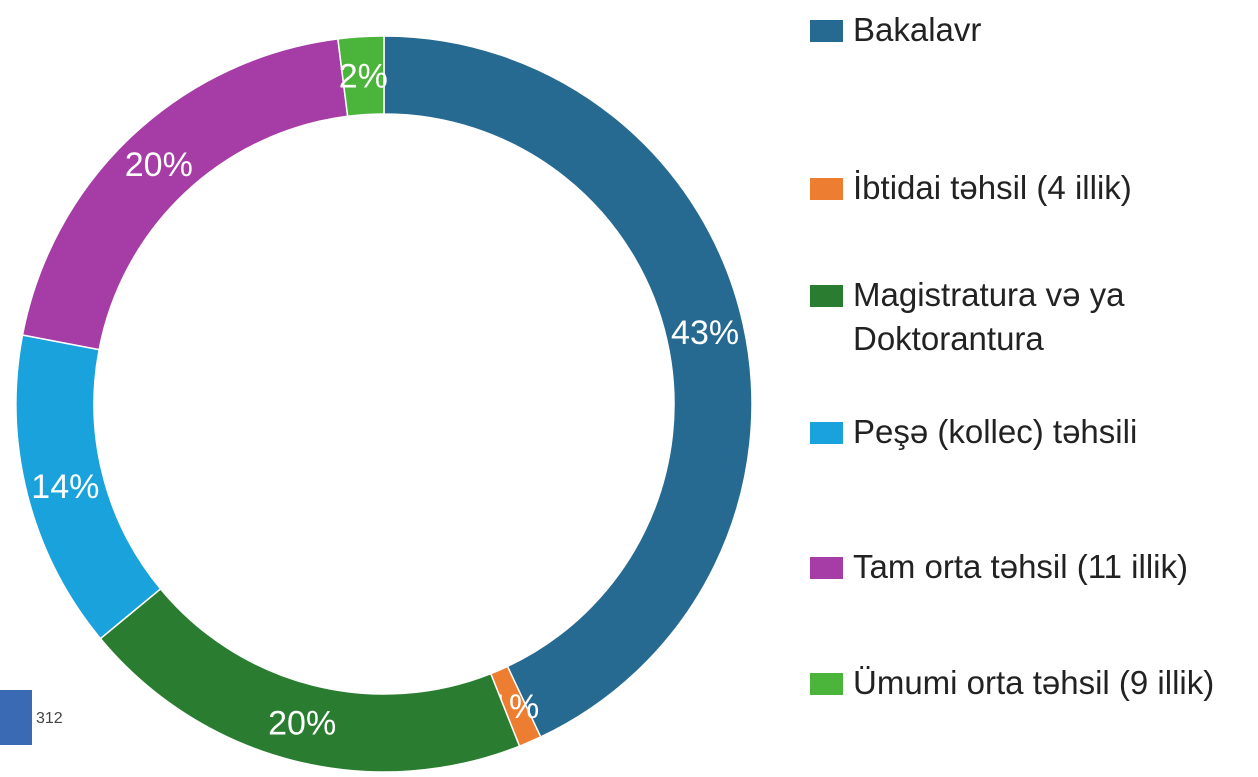  Describe the element at coordinates (705, 333) in the screenshot. I see `data-label: 43%` at that location.